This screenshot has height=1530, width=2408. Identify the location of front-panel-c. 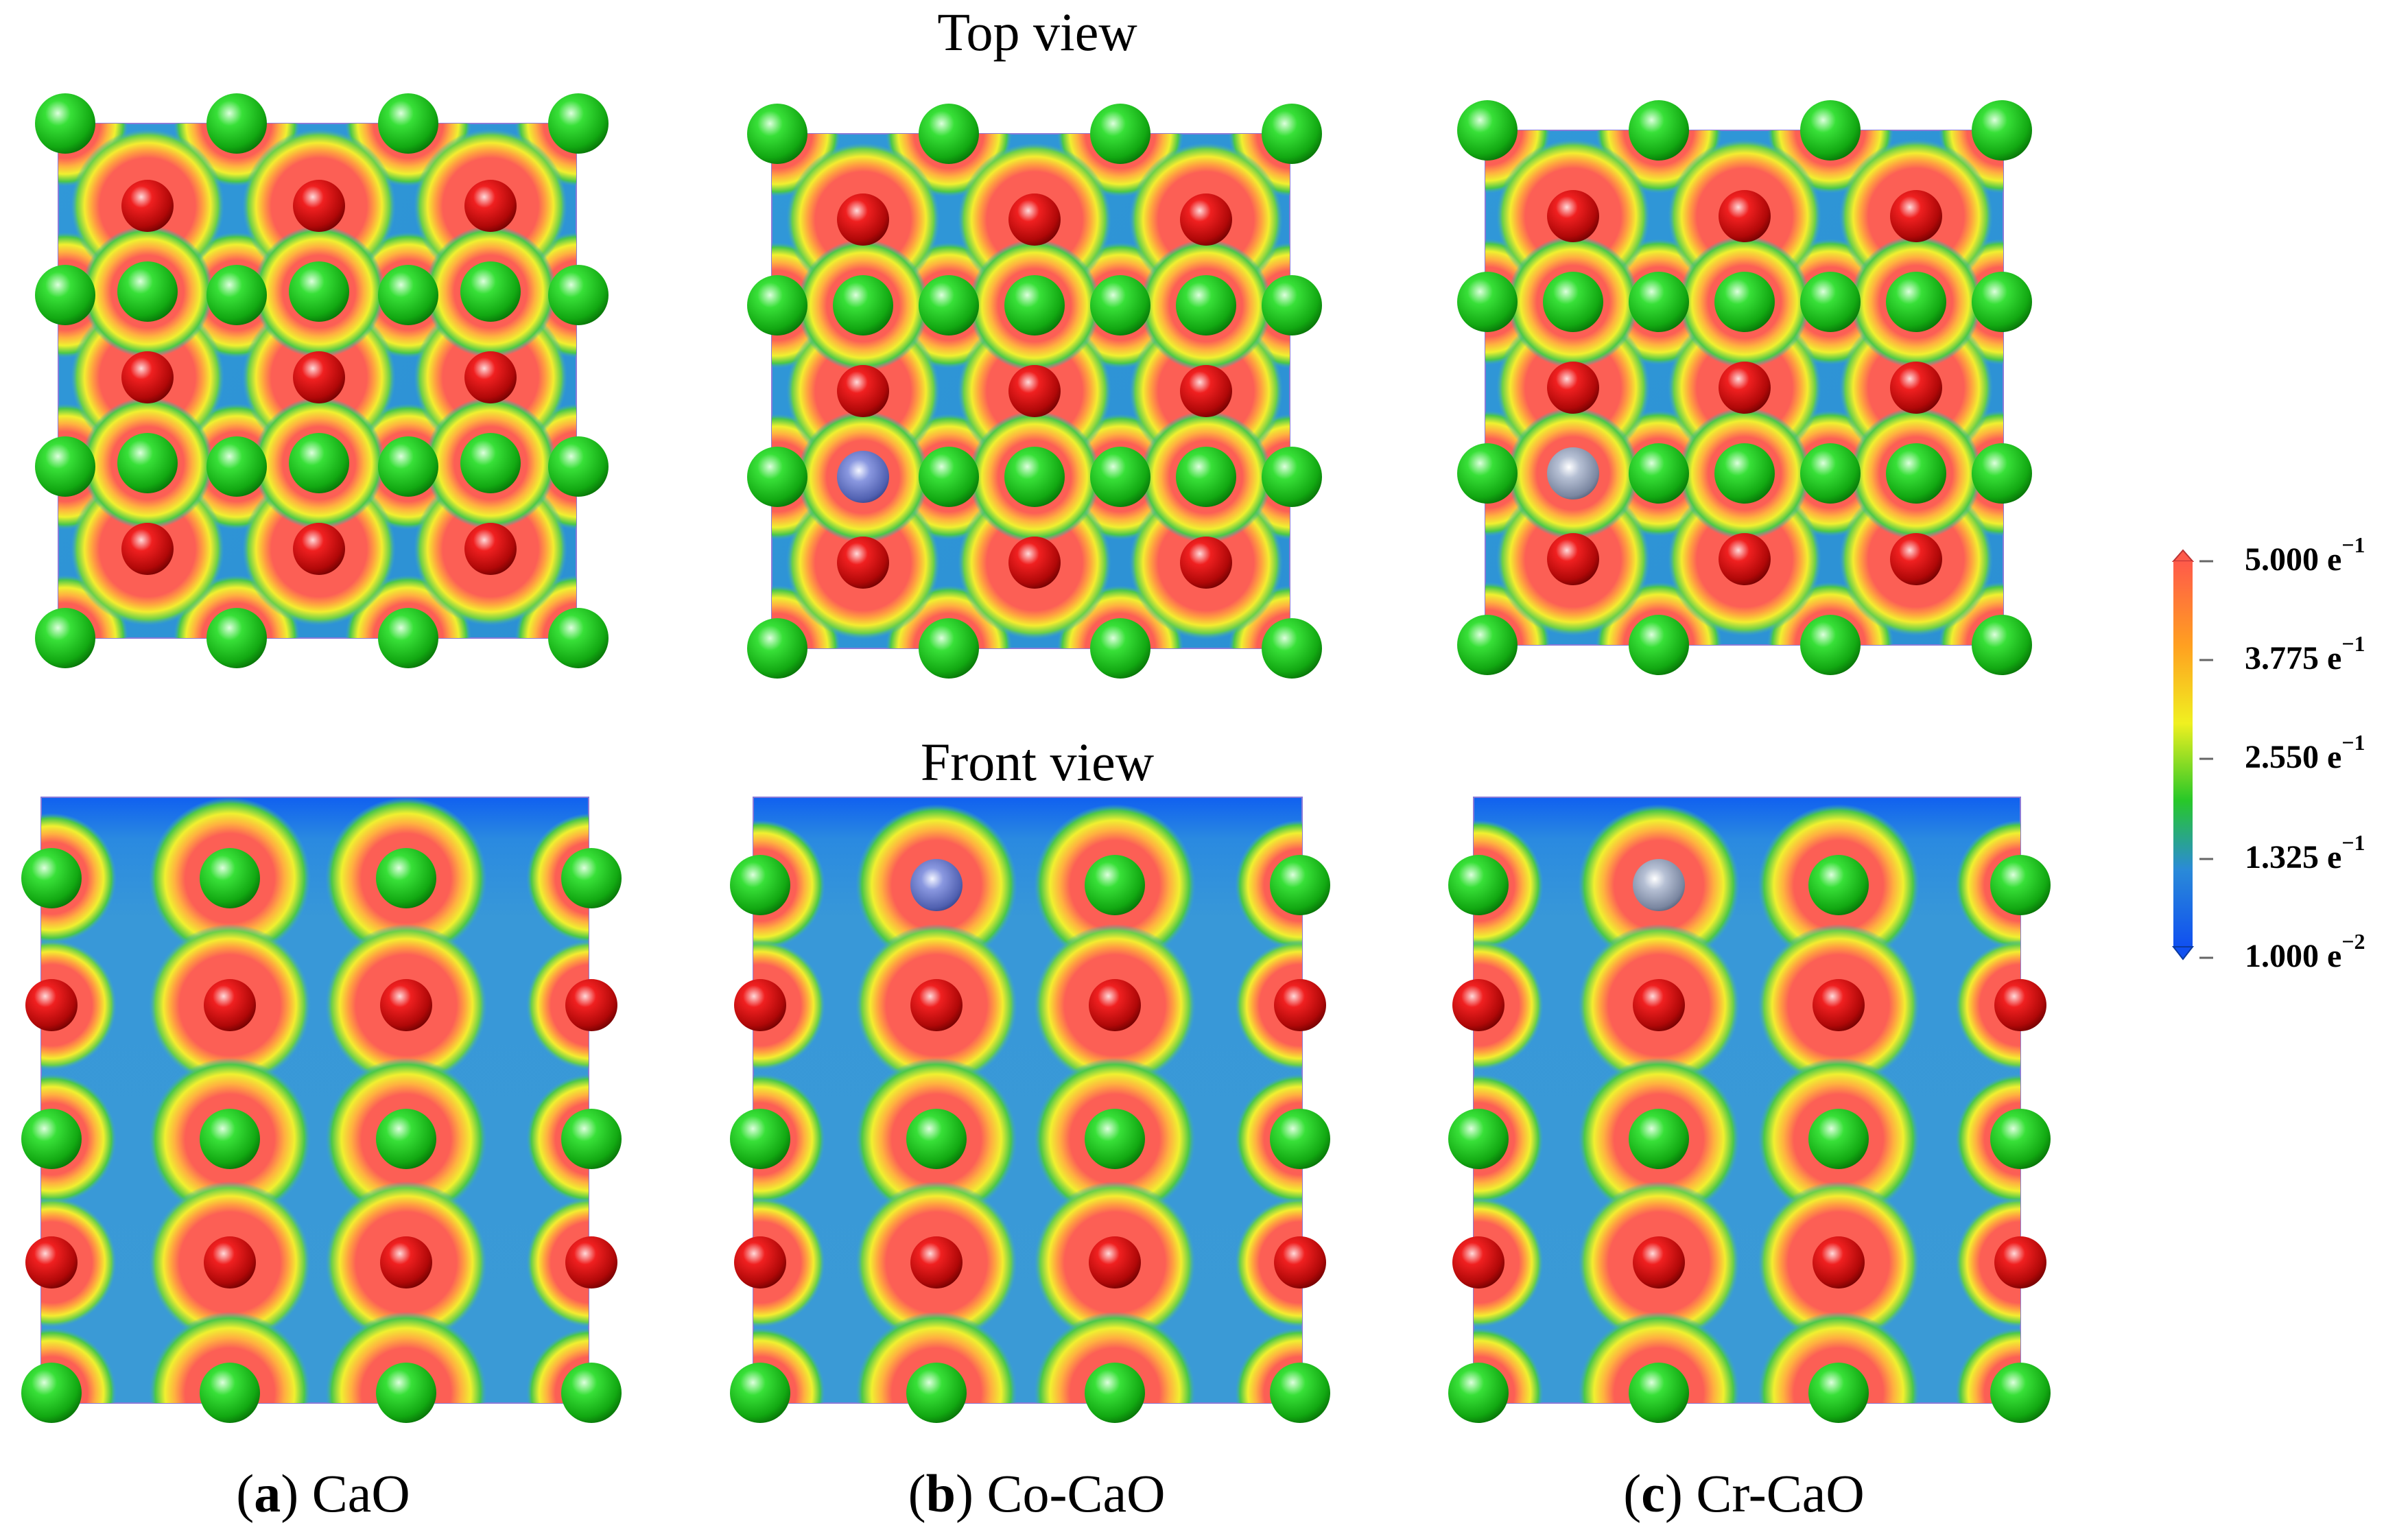
(1750, 1110).